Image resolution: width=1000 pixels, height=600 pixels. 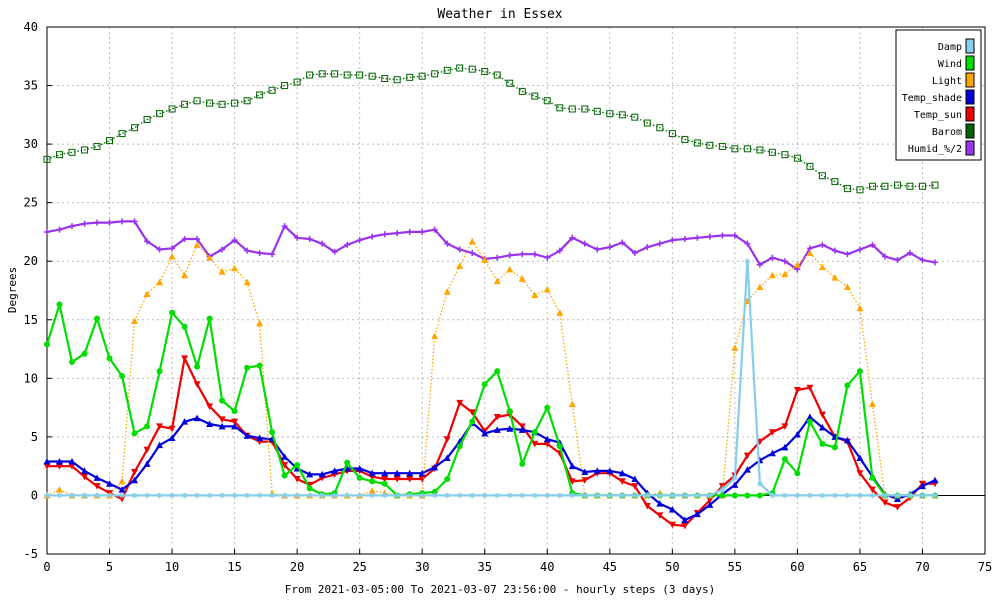 What do you see at coordinates (12, 290) in the screenshot?
I see `y-axis-label: Degrees` at bounding box center [12, 290].